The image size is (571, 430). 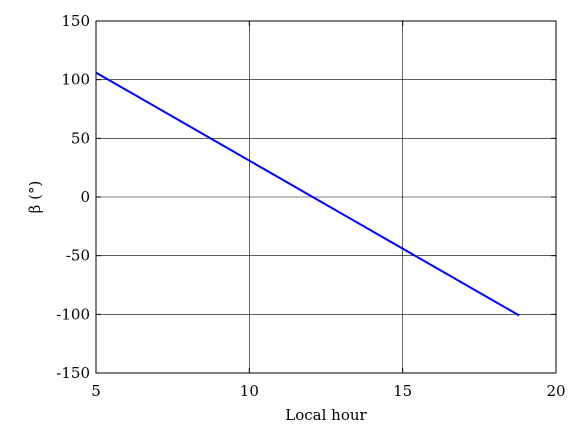 What do you see at coordinates (555, 391) in the screenshot?
I see `x-tick-label: 20` at bounding box center [555, 391].